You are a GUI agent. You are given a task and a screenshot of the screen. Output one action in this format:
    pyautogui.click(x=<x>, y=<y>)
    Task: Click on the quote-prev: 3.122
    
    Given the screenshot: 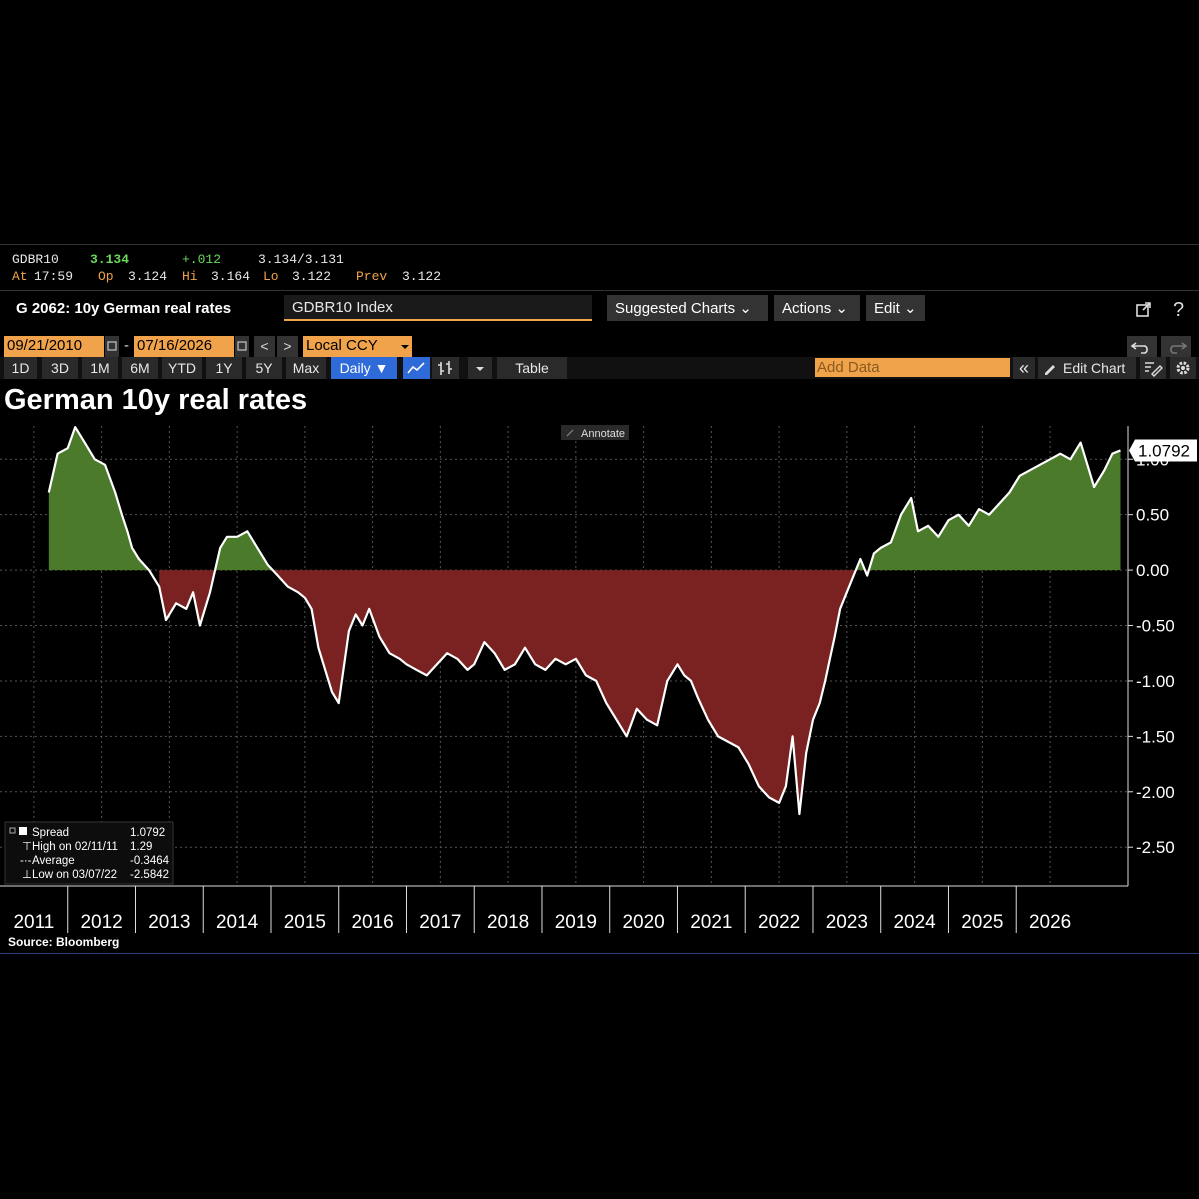 What is the action you would take?
    pyautogui.click(x=422, y=276)
    